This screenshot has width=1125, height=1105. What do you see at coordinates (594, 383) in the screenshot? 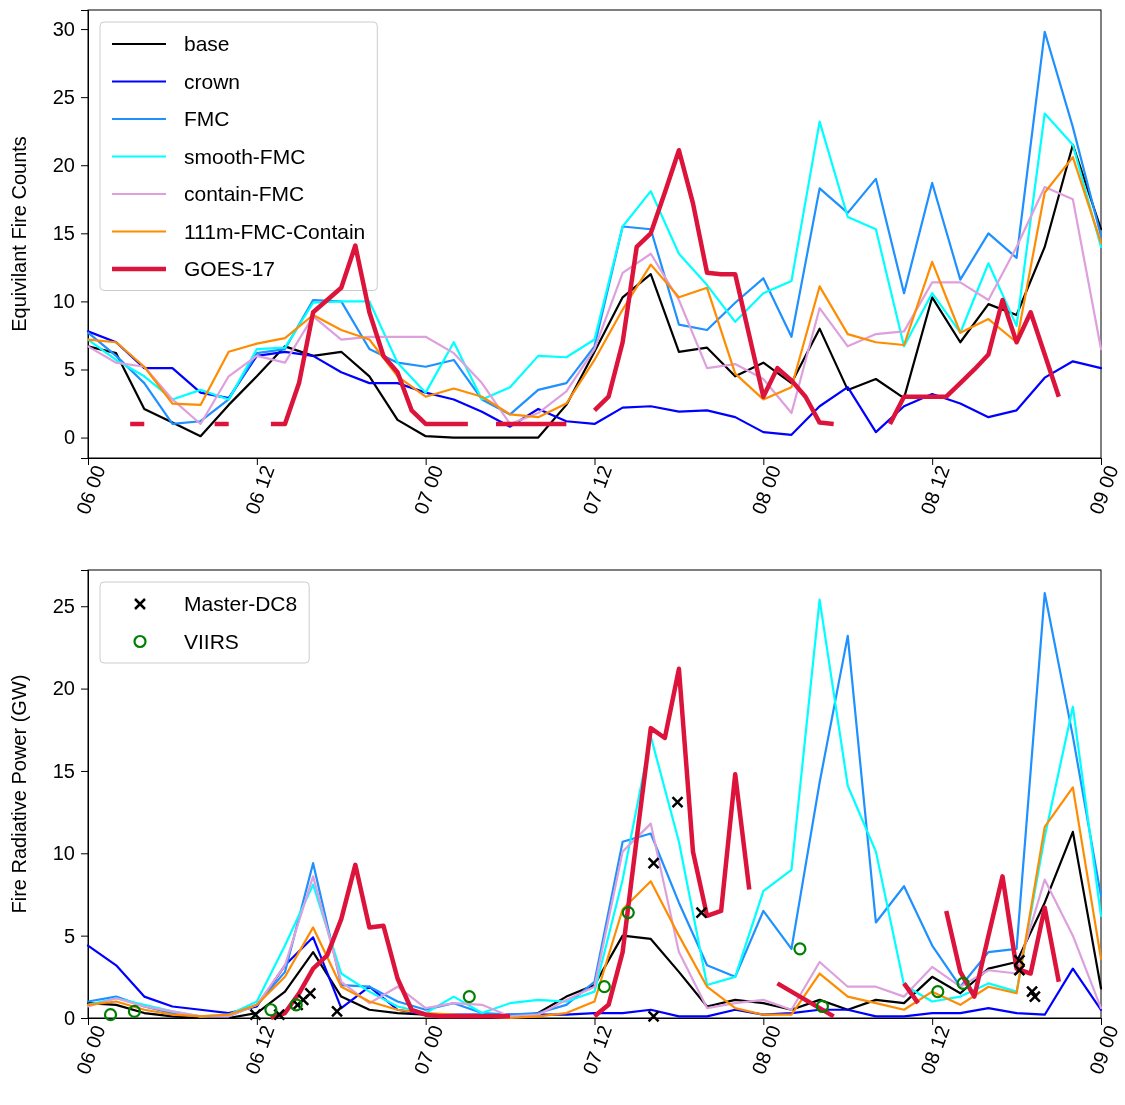
I see `line-series` at bounding box center [594, 383].